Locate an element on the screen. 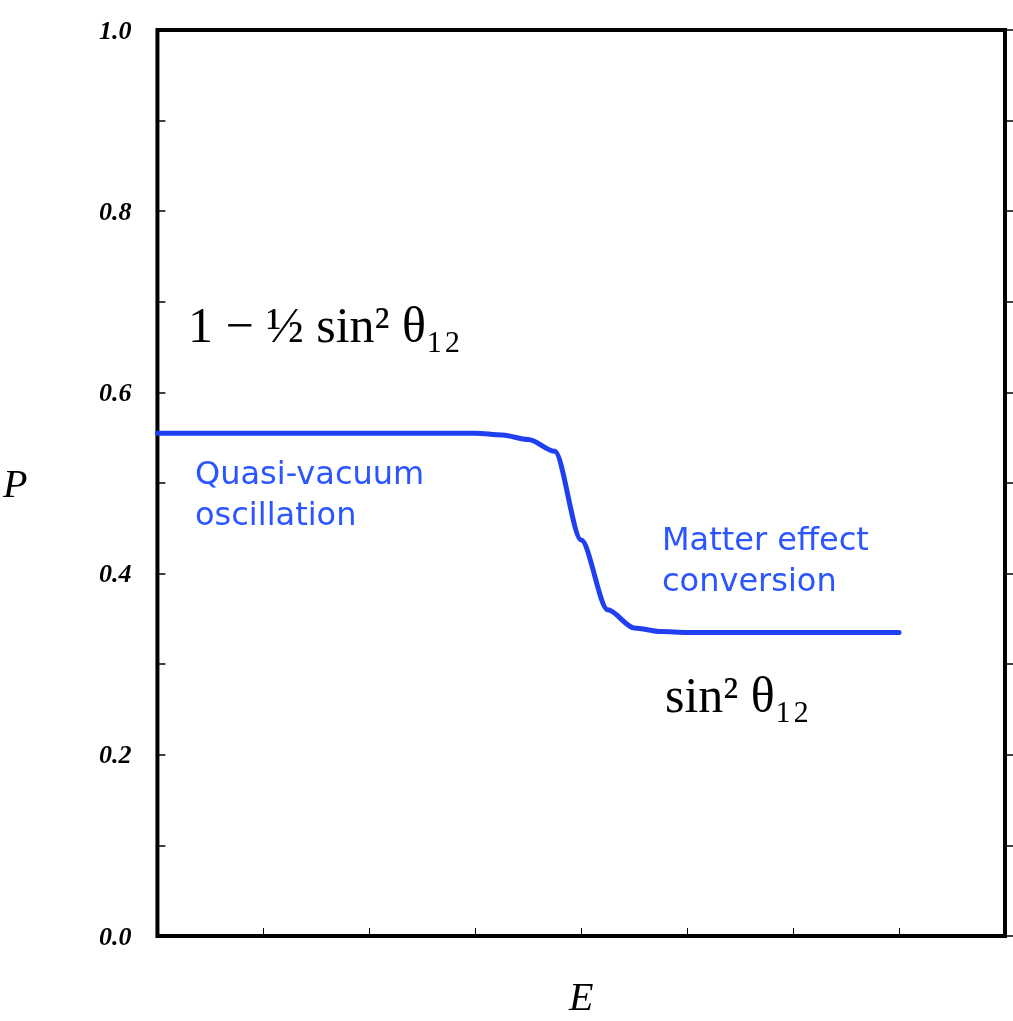  annotation: Quasi-vacuum oscillation is located at coordinates (315, 493).